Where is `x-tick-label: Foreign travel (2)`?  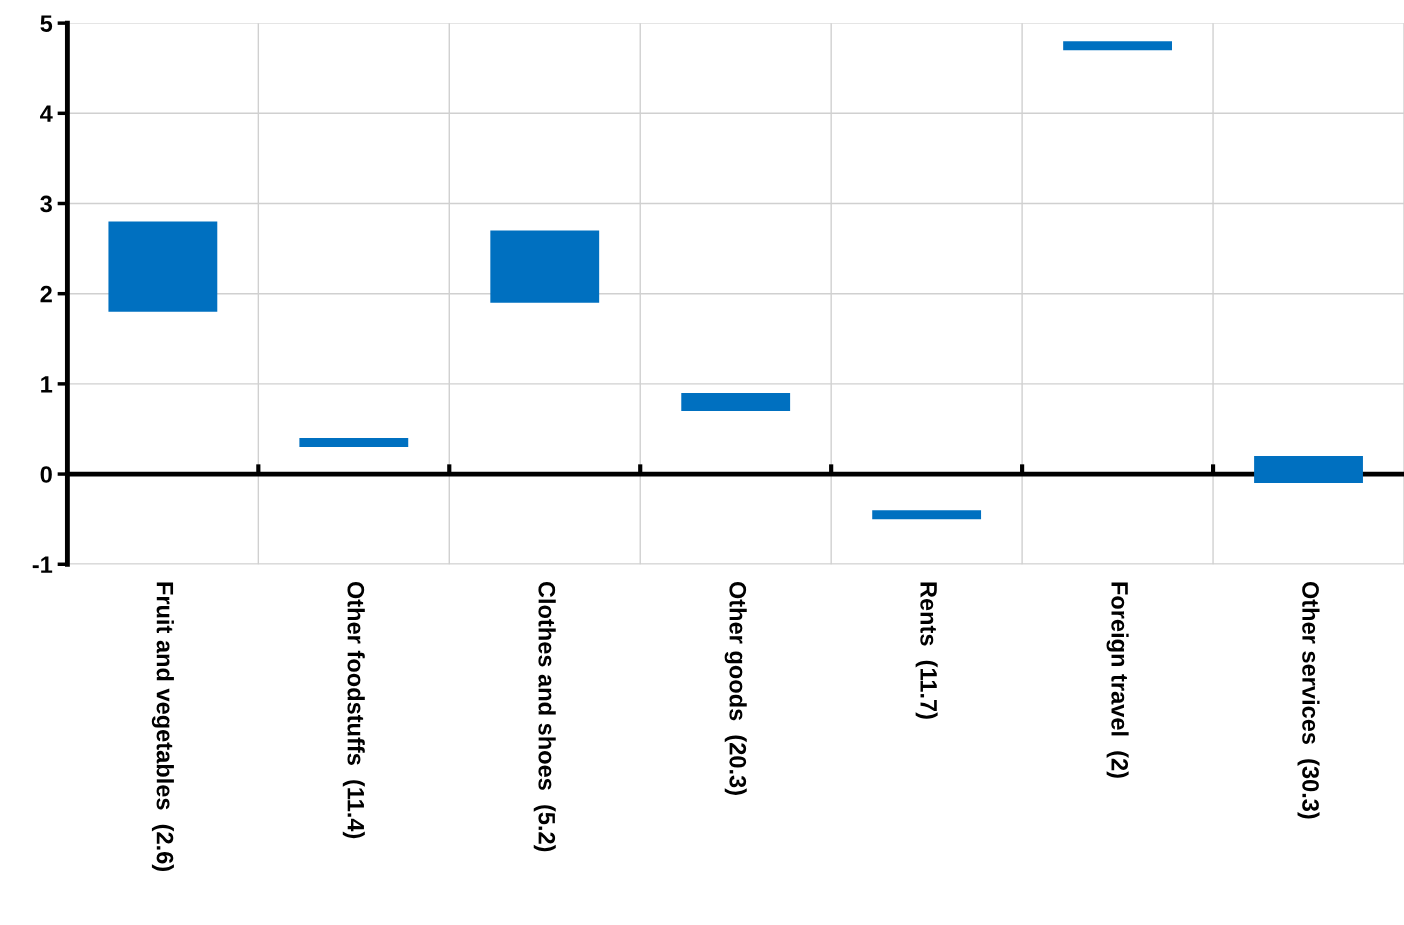
x-tick-label: Foreign travel (2) is located at coordinates (1117, 680).